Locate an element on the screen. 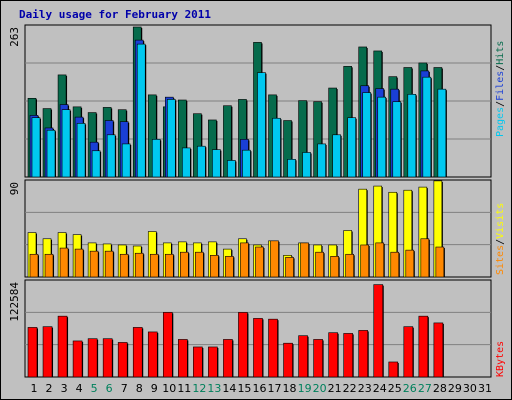 The height and width of the screenshot is (400, 512). axis-series-label: KBytes is located at coordinates (500, 359).